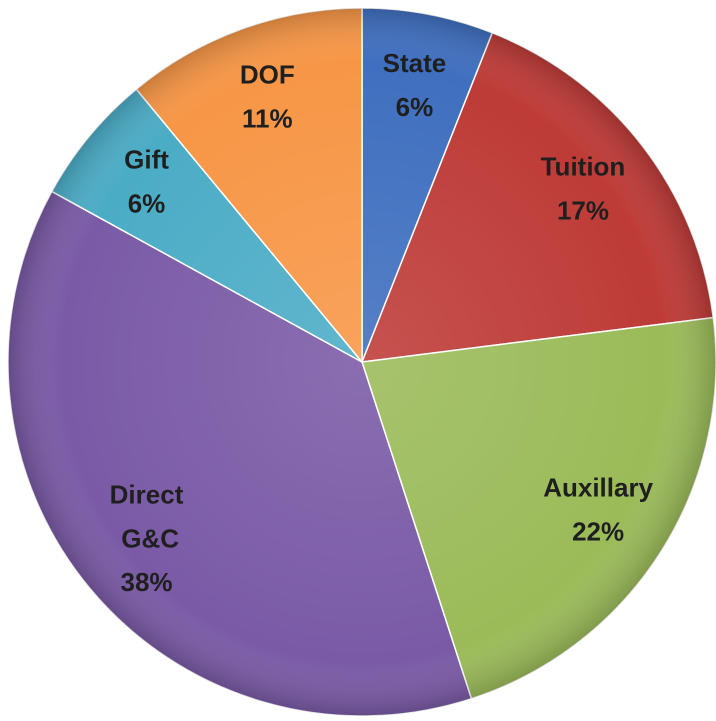 The height and width of the screenshot is (721, 716). Describe the element at coordinates (146, 582) in the screenshot. I see `slice-value-label: 38%` at that location.